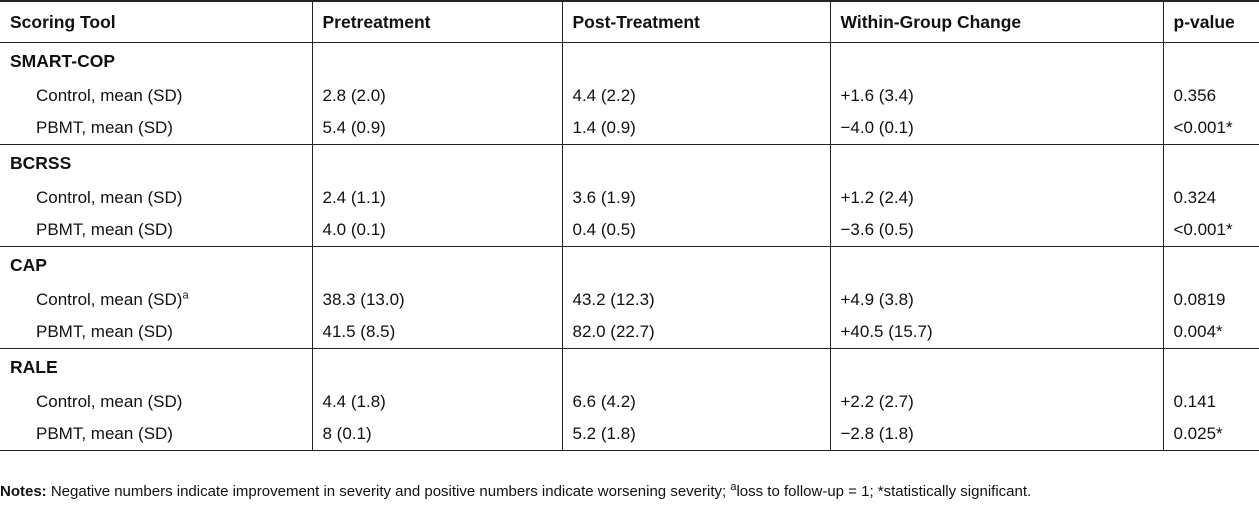  What do you see at coordinates (1211, 401) in the screenshot?
I see `p-value-cell: 0.141` at bounding box center [1211, 401].